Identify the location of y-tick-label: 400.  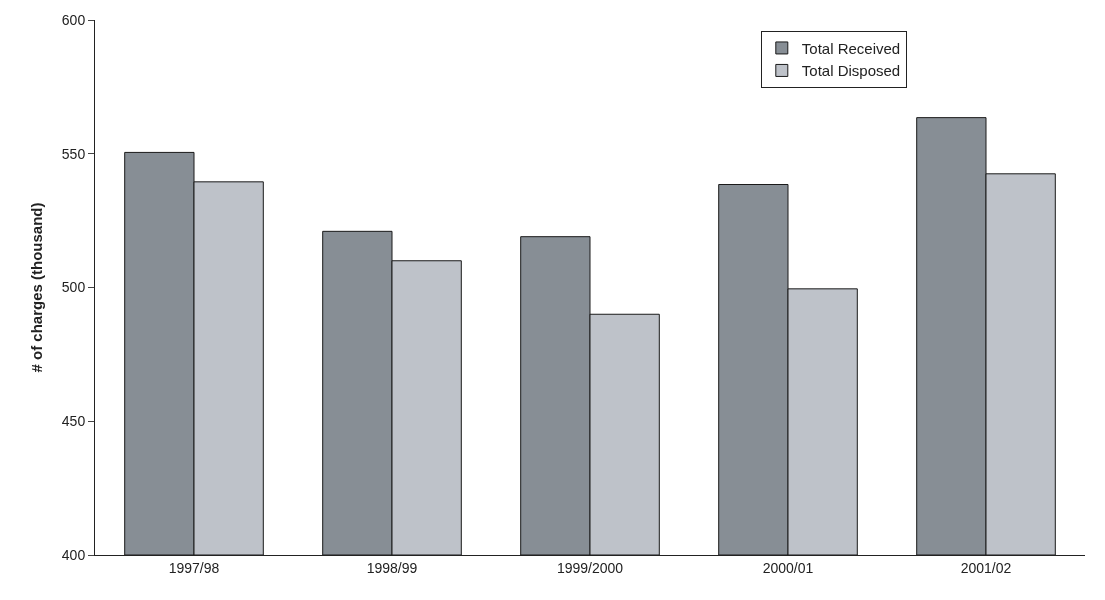
(73, 554).